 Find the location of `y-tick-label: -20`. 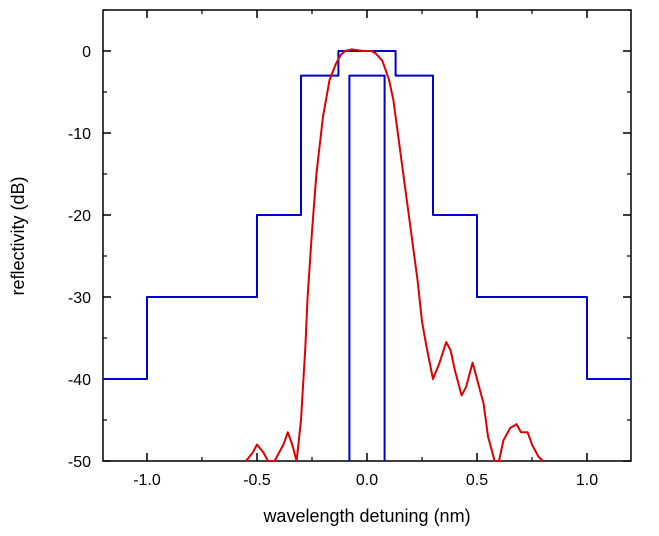

y-tick-label: -20 is located at coordinates (79, 216).